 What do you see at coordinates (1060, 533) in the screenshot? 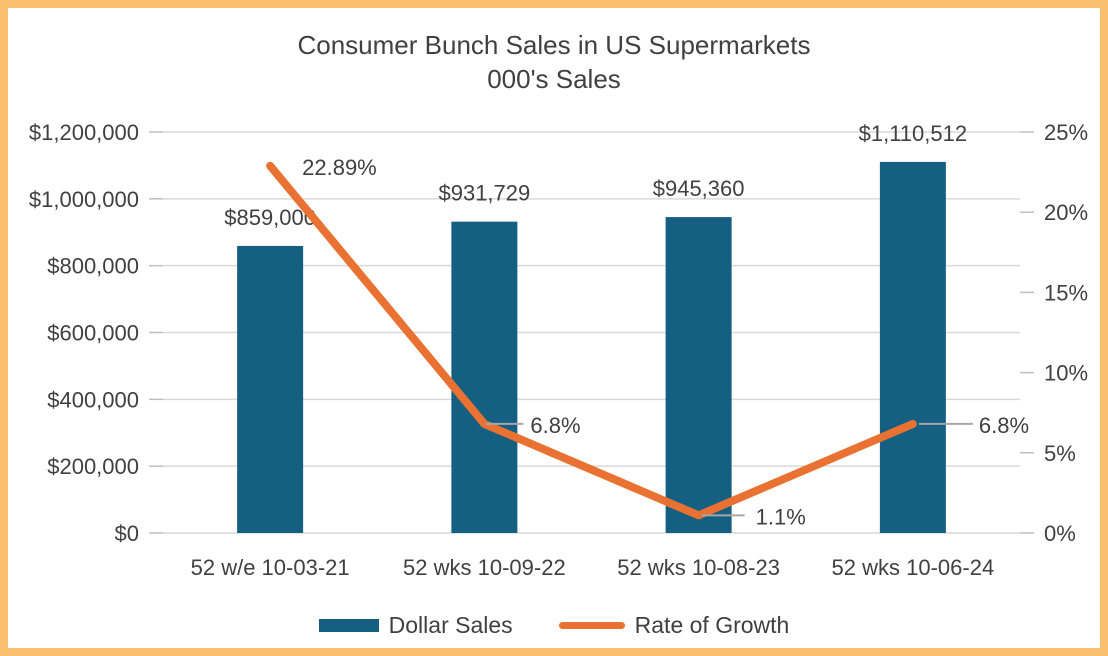
I see `right-axis-label: 0%` at bounding box center [1060, 533].